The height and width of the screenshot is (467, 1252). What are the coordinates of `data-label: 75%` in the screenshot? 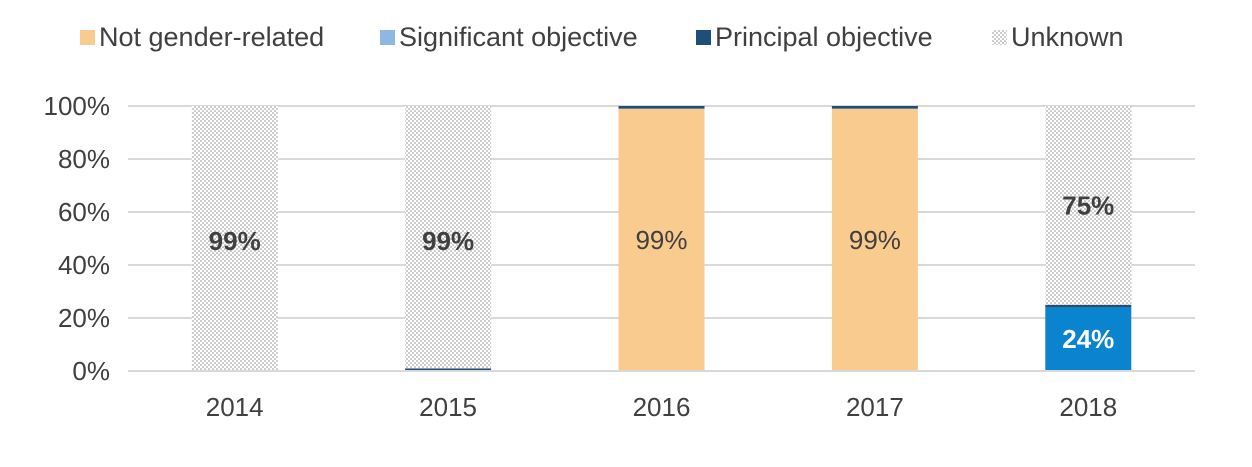 It's located at (1088, 205).